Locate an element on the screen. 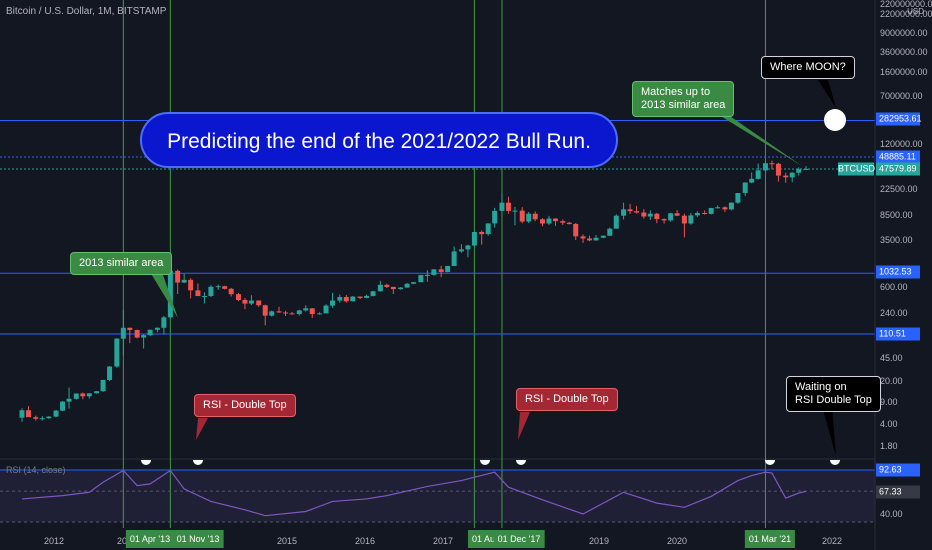 The image size is (932, 550). x-tick-label: 2019 is located at coordinates (599, 541).